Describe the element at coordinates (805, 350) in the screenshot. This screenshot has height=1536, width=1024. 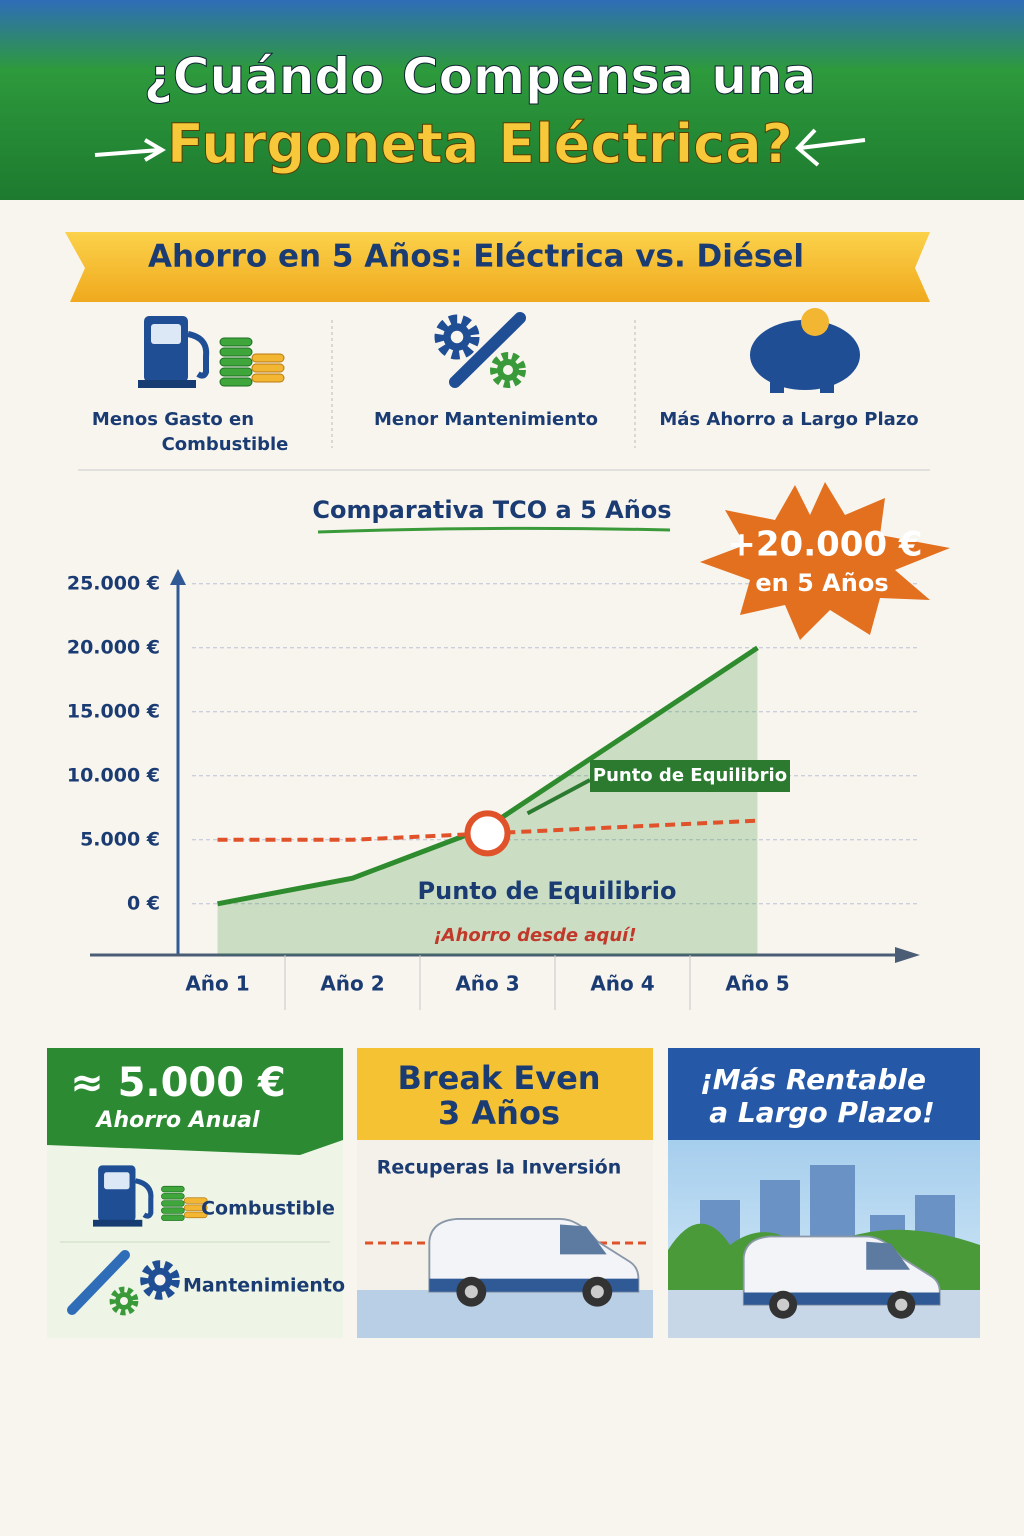
I see `piggy-icon` at that location.